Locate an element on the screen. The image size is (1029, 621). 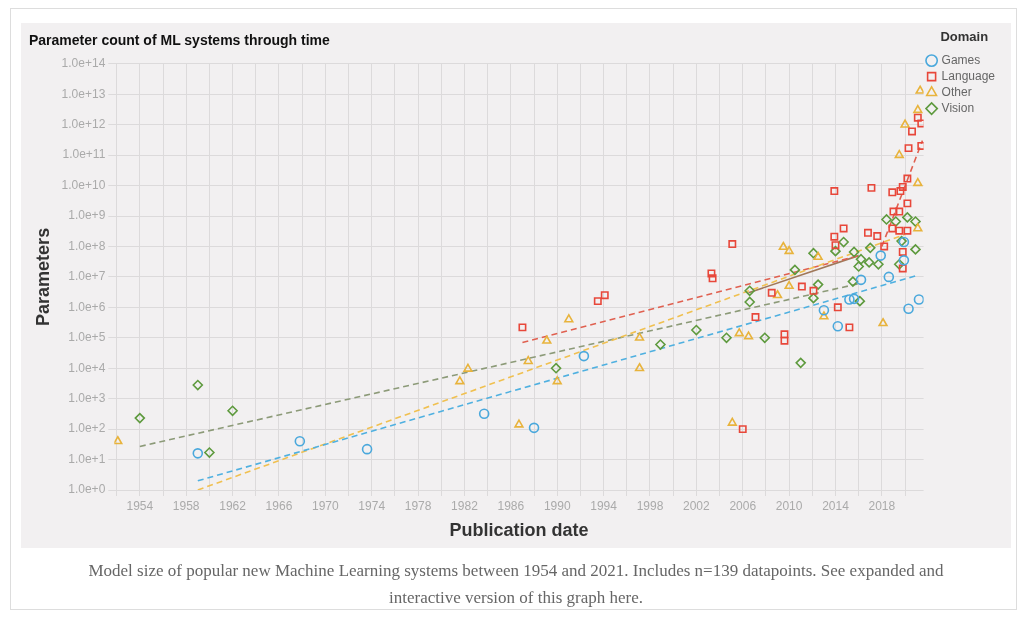
x-tick-label: 1994 is located at coordinates (604, 505).